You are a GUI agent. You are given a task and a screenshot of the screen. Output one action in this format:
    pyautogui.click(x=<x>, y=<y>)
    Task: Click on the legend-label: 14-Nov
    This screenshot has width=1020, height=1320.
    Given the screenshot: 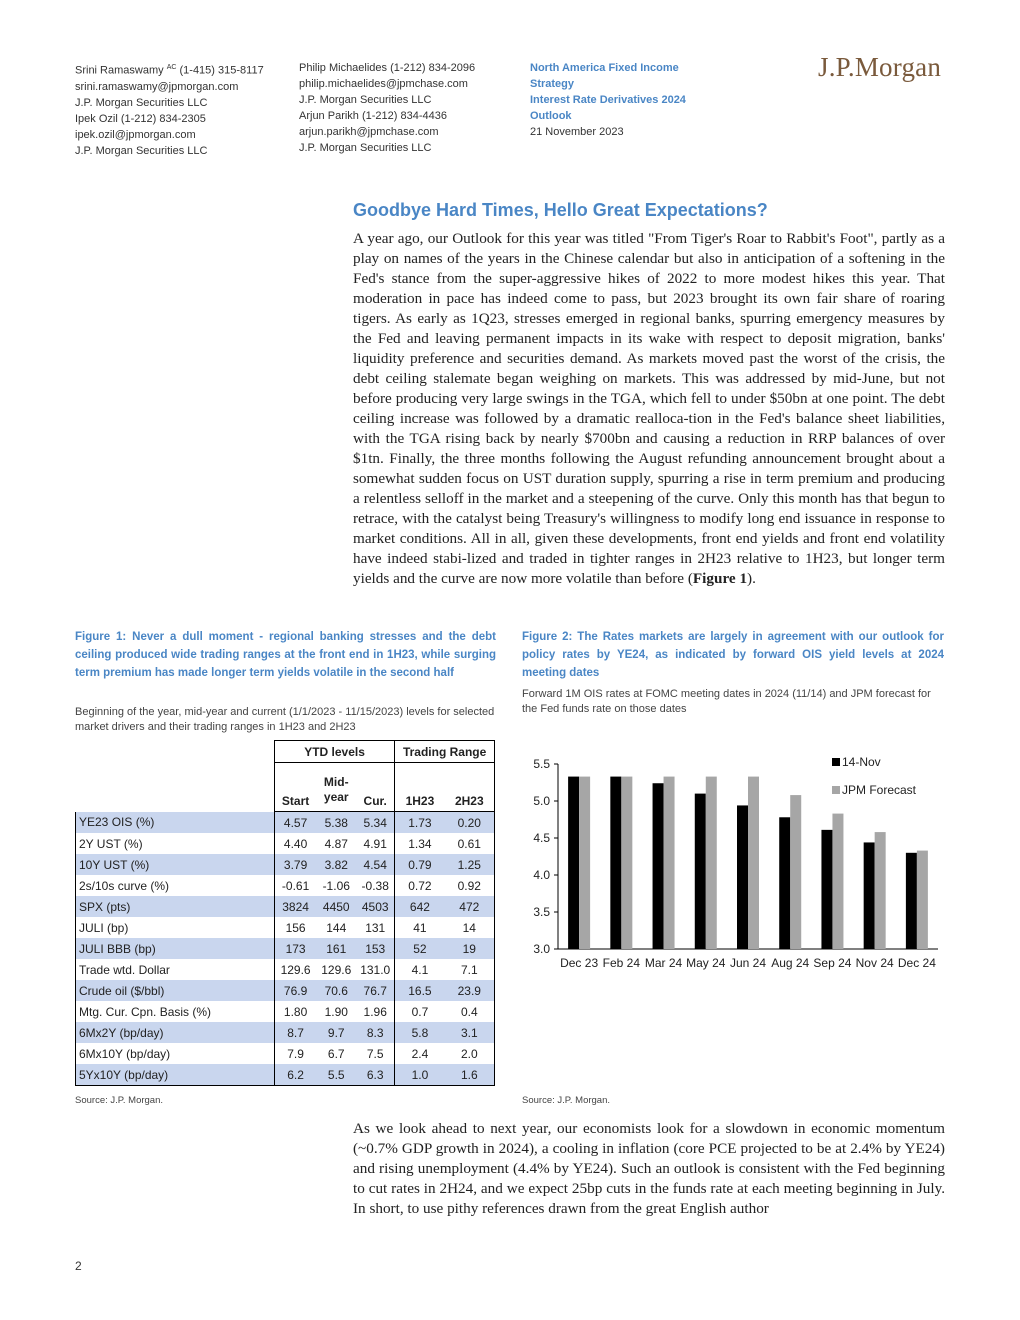 What is the action you would take?
    pyautogui.click(x=861, y=762)
    